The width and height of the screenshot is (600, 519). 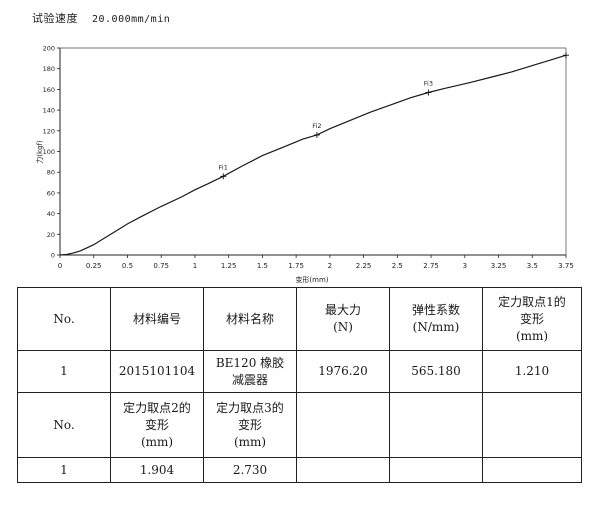 What do you see at coordinates (64, 425) in the screenshot?
I see `header-no-2: No.` at bounding box center [64, 425].